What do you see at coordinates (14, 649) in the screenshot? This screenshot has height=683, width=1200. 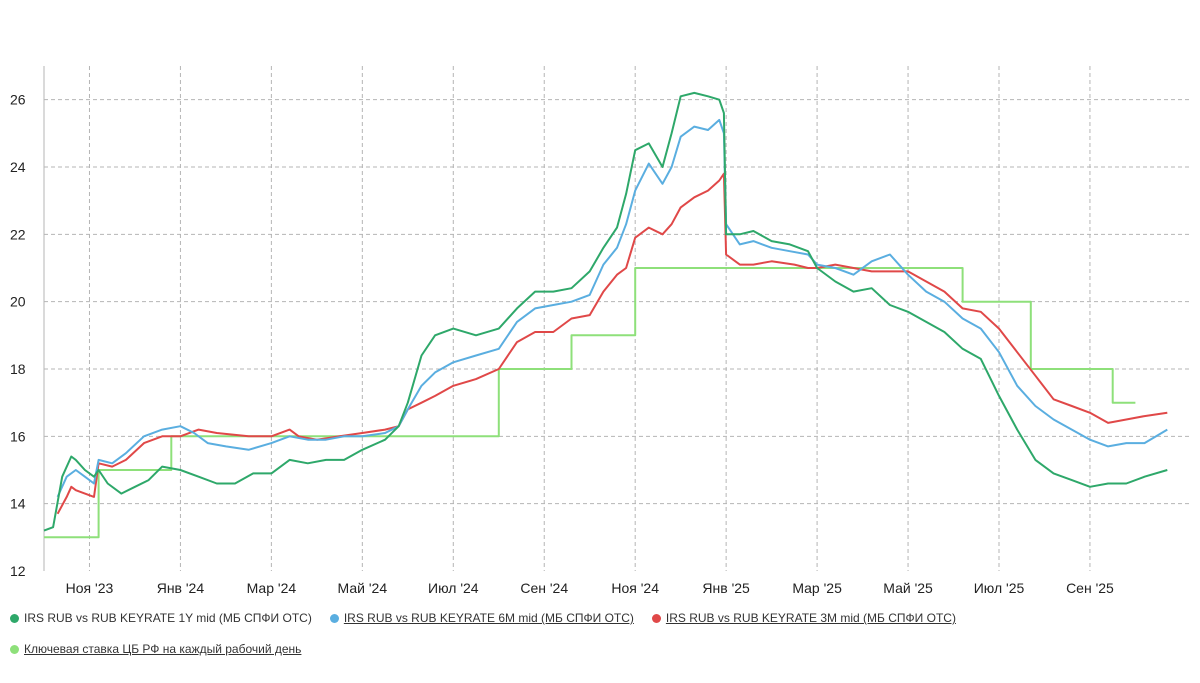 I see `legend-marker-key-rate` at bounding box center [14, 649].